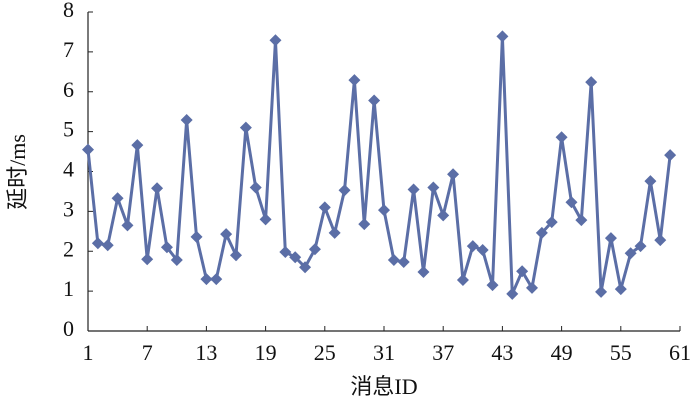  I want to click on x-tick-label: 25, so click(325, 352).